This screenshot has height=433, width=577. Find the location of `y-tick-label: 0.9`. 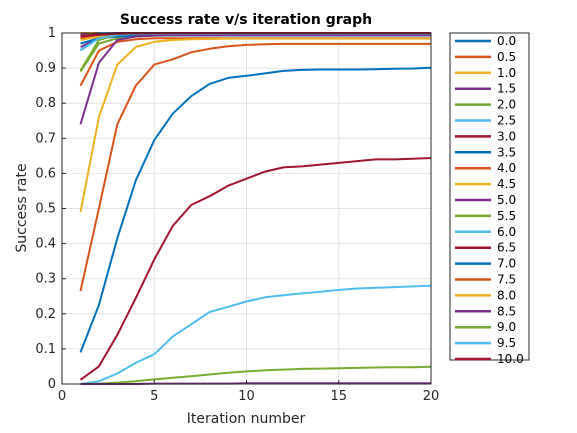

y-tick-label: 0.9 is located at coordinates (45, 68).